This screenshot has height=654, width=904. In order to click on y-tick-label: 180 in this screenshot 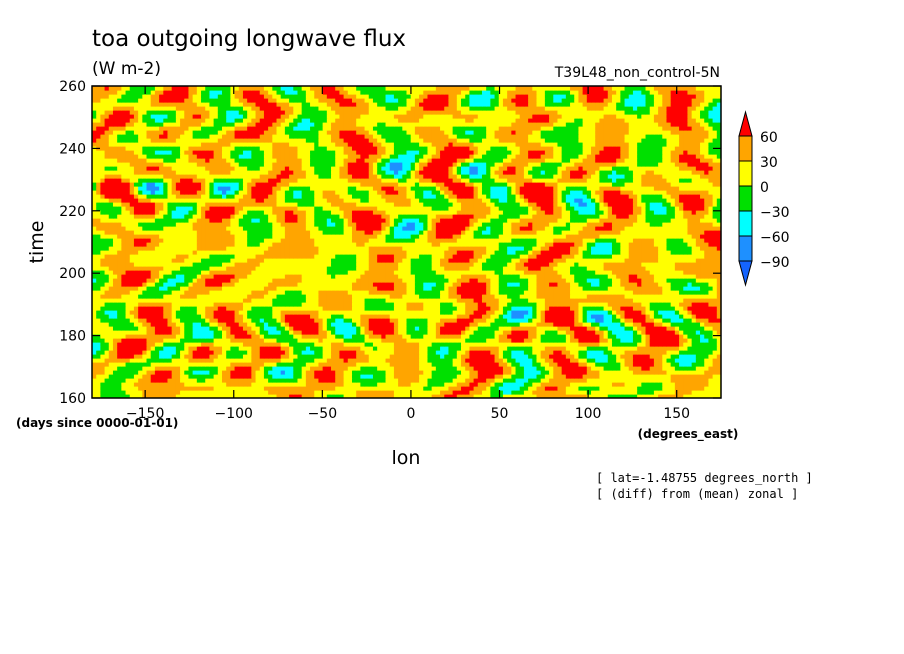, I will do `click(72, 337)`.